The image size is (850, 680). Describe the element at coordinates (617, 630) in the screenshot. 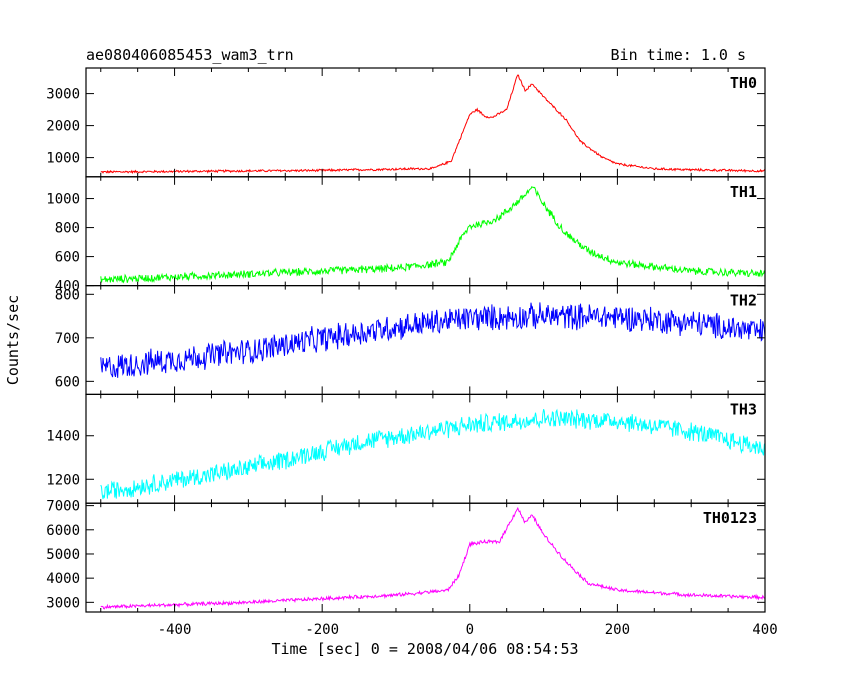

I see `x-tick-label: 200` at that location.